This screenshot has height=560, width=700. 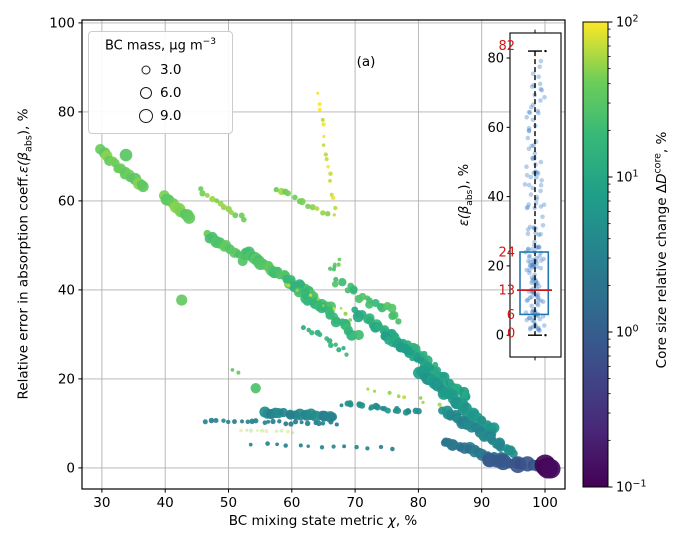 I want to click on x-tick-label: 100, so click(x=545, y=503).